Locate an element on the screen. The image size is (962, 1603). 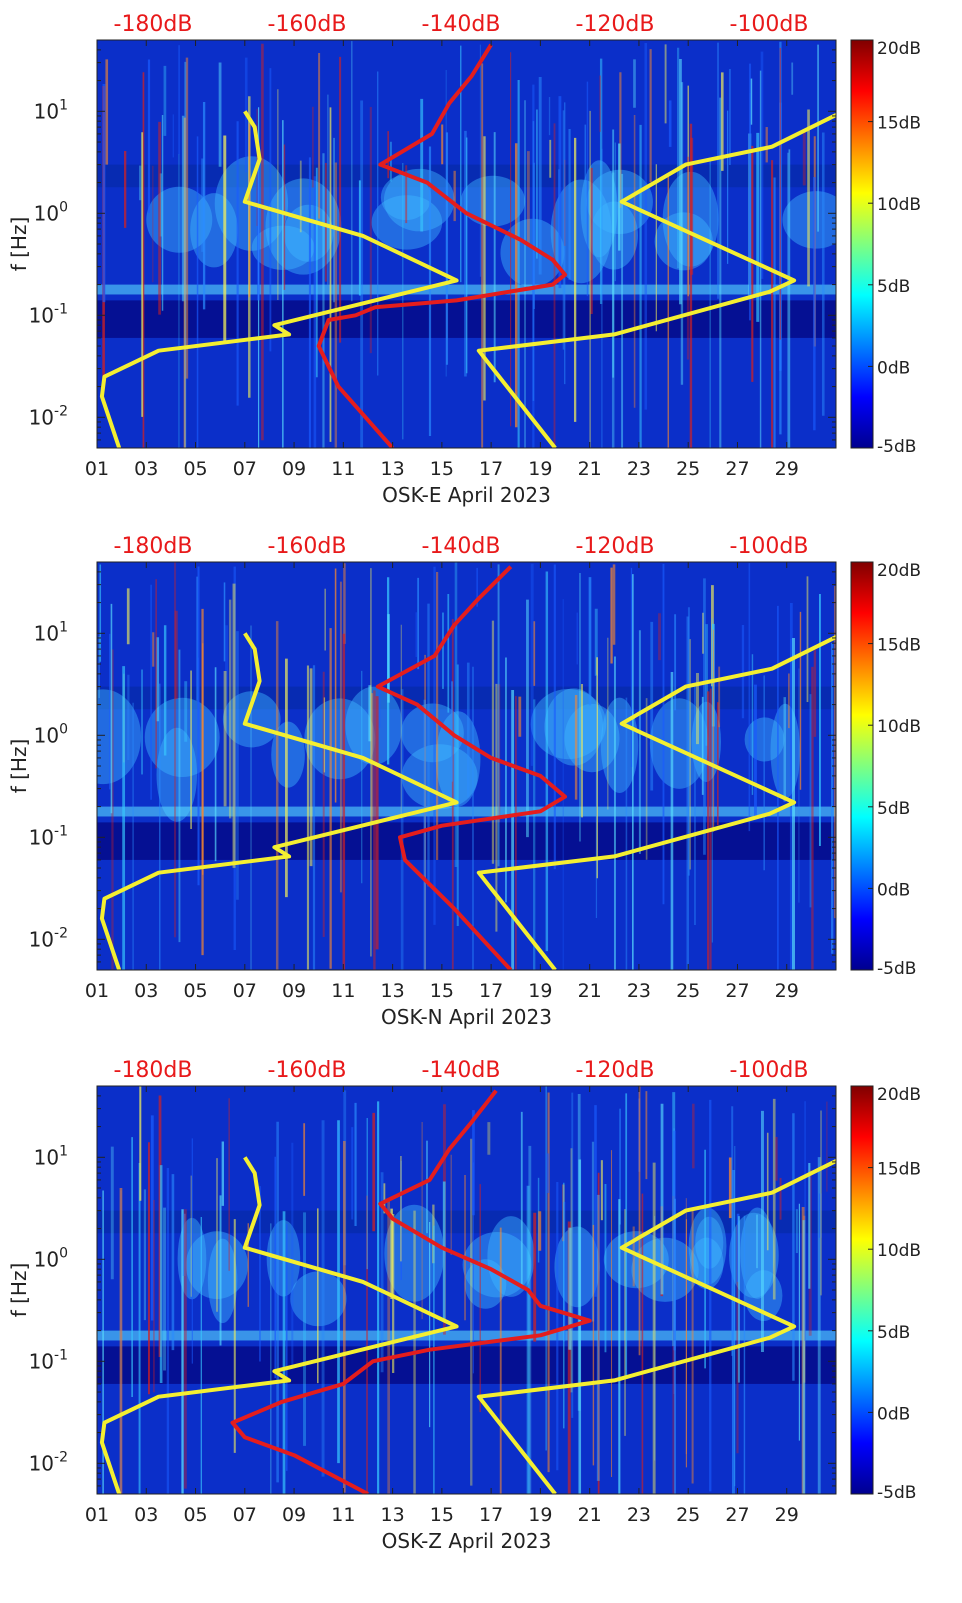
colorbar-tick-label: -5dB is located at coordinates (896, 969).